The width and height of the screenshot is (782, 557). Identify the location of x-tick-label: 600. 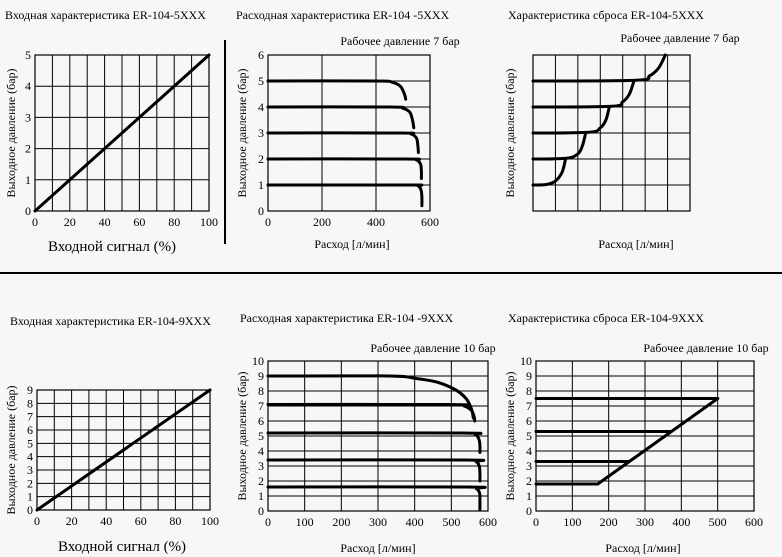
(754, 522).